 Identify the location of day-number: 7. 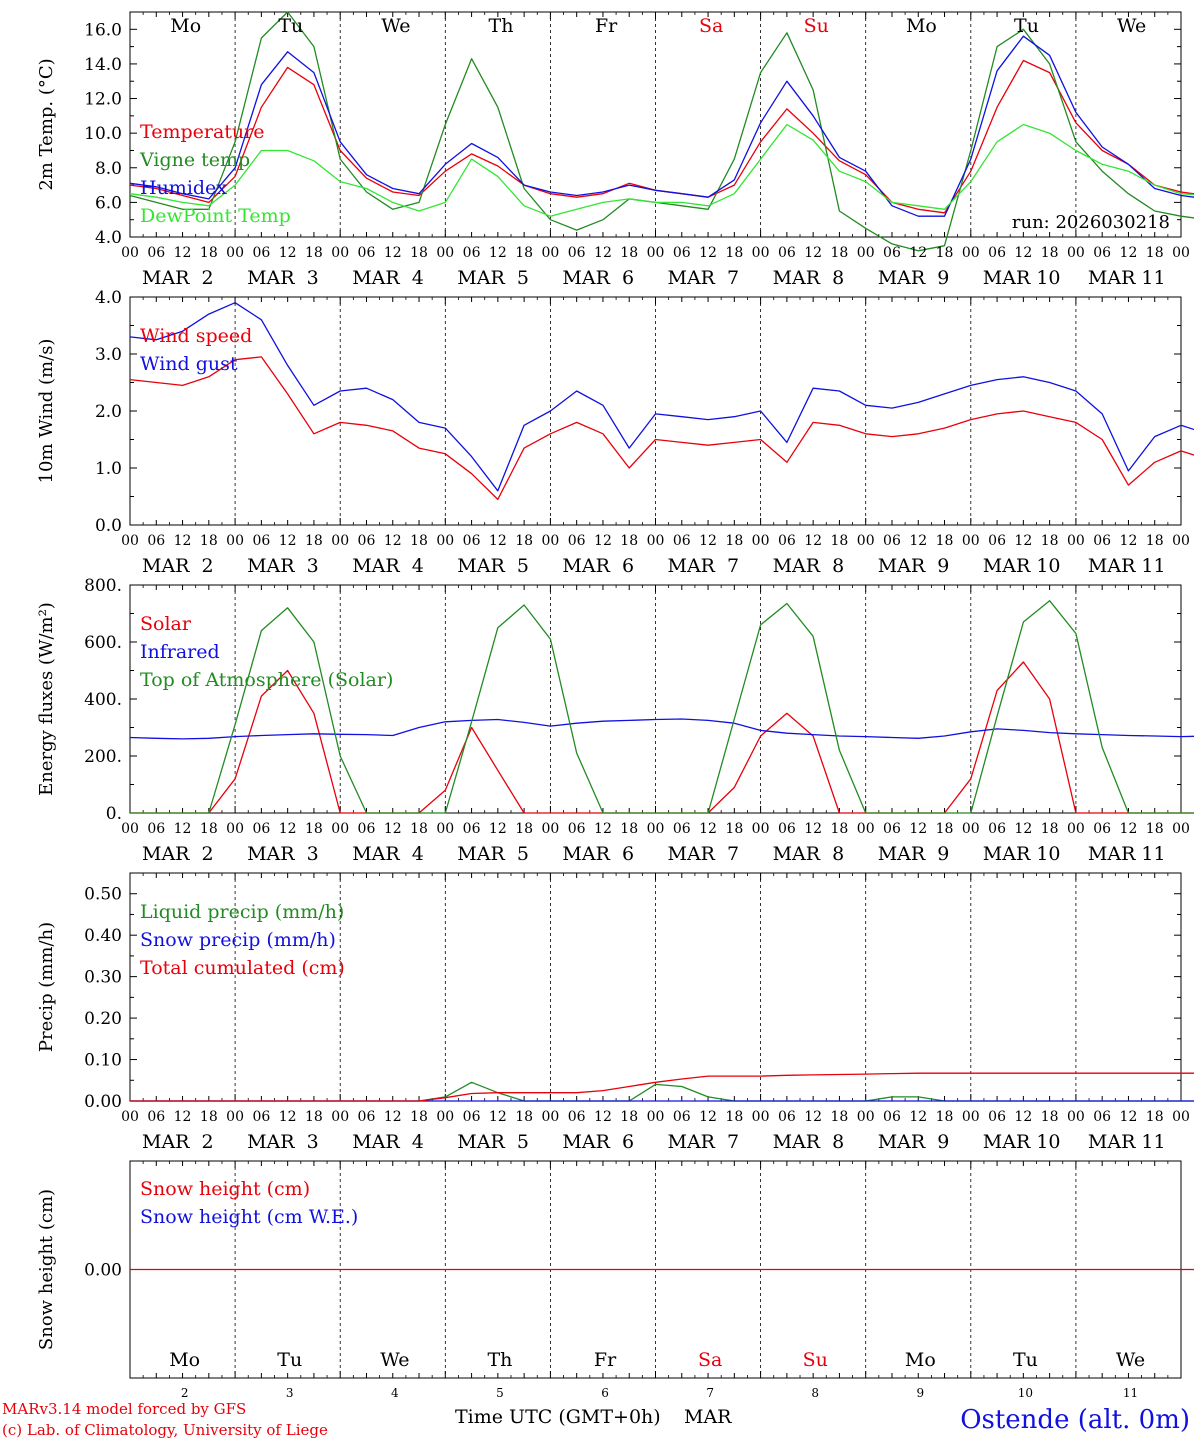
(710, 1393).